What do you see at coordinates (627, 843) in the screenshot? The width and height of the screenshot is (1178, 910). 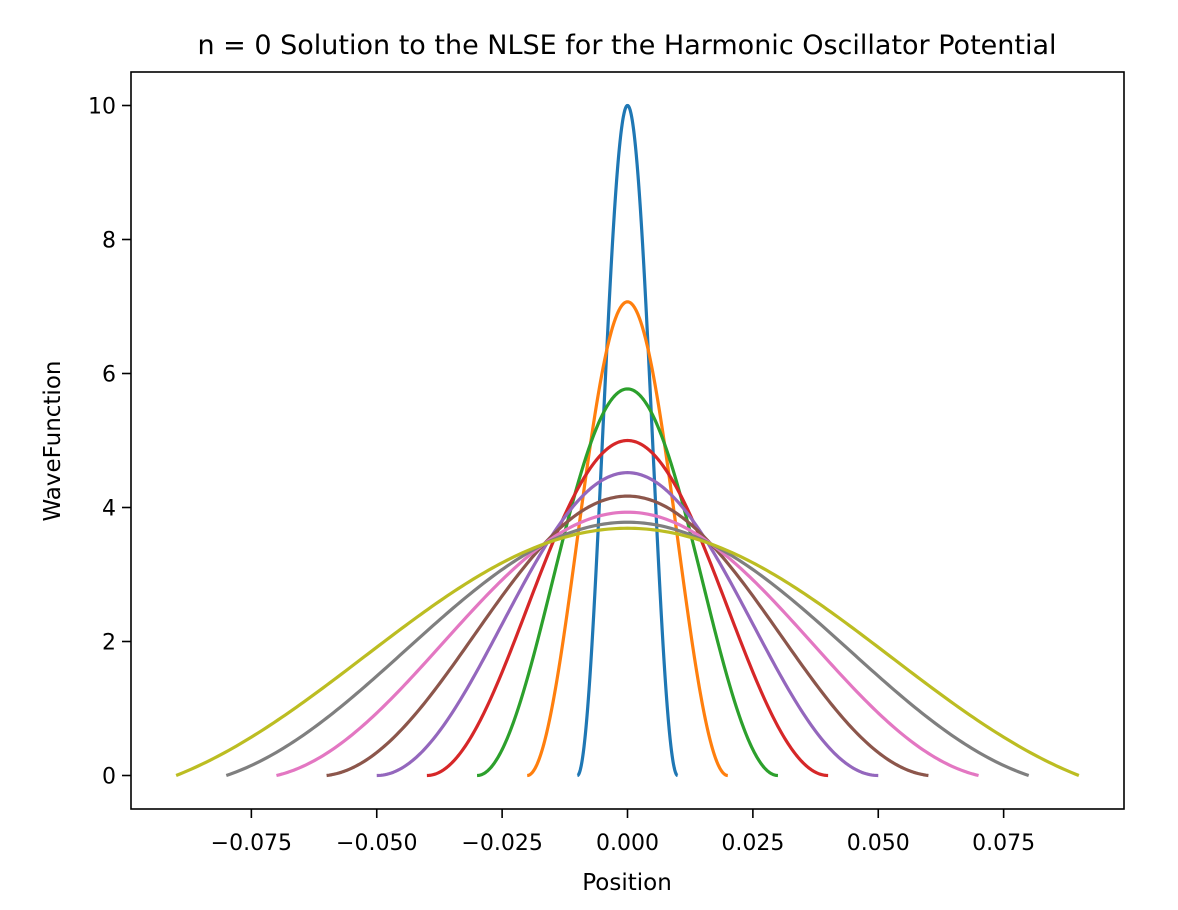 I see `x-tick-label: 0.000` at bounding box center [627, 843].